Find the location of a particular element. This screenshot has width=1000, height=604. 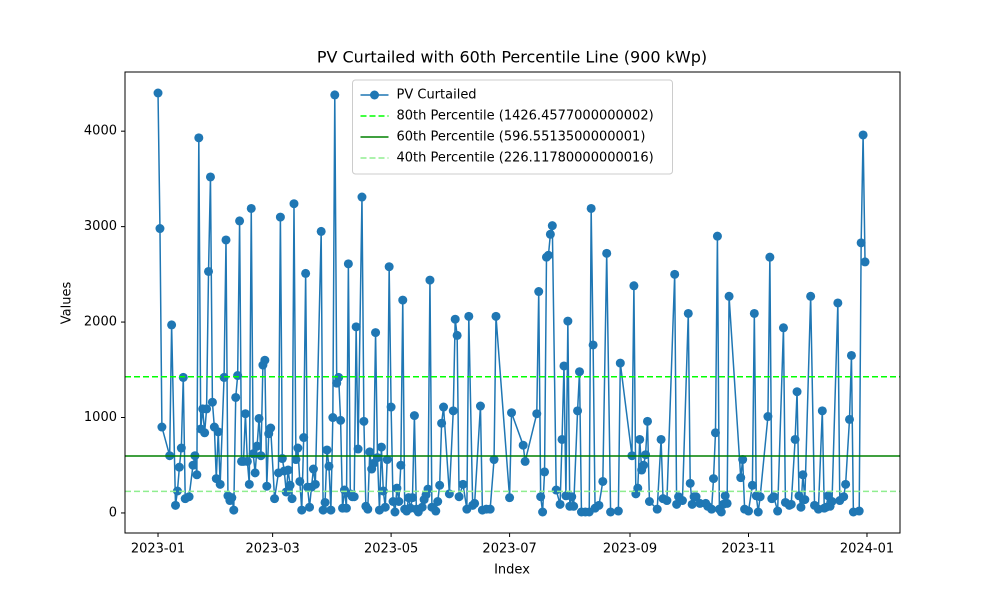

y-tick-label: 3000 is located at coordinates (100, 226).